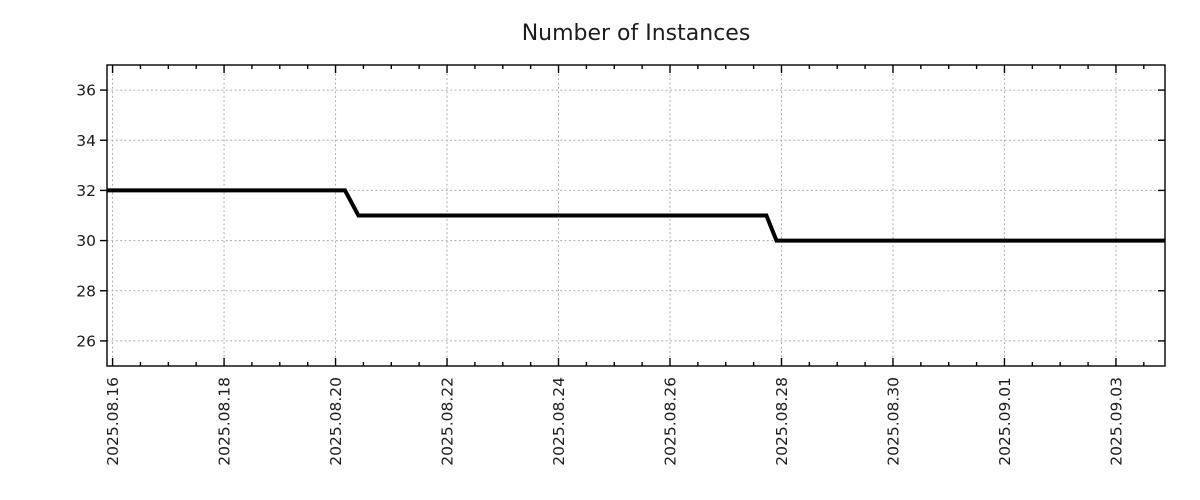  What do you see at coordinates (225, 421) in the screenshot?
I see `x-tick-label: 2025.08.18` at bounding box center [225, 421].